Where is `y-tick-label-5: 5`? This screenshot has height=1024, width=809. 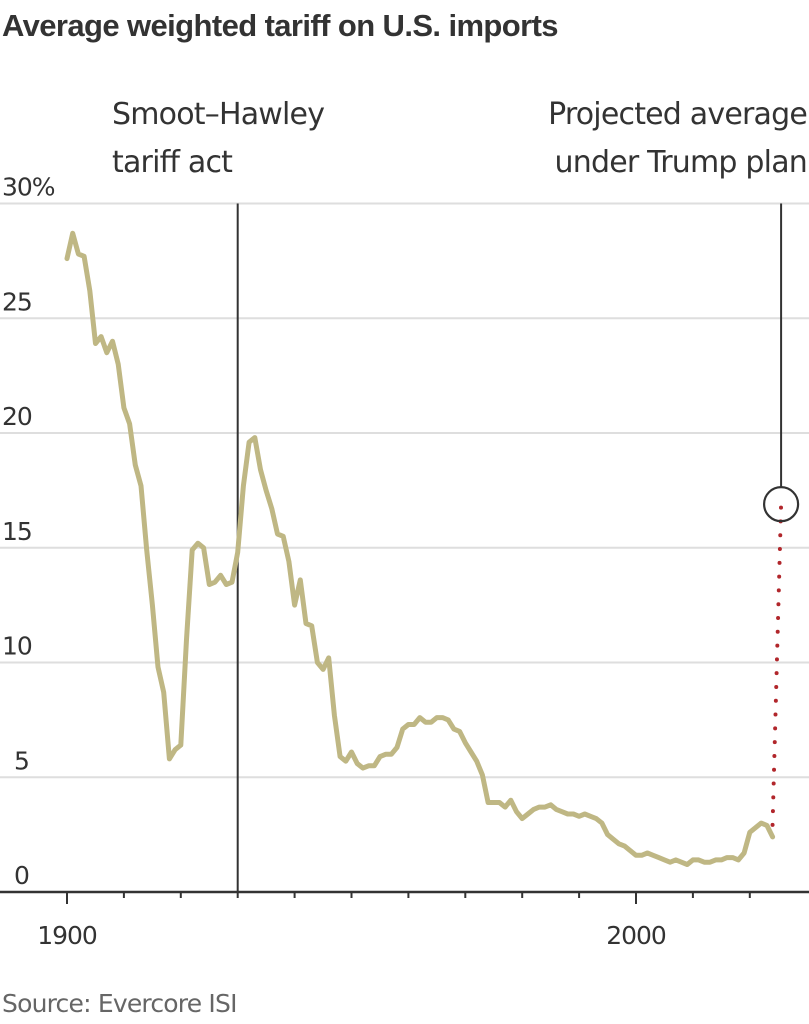 y-tick-label-5: 5 is located at coordinates (21, 760).